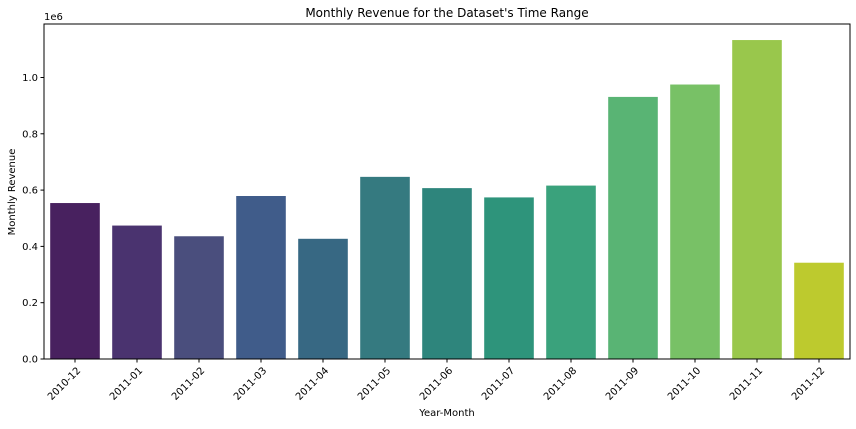  I want to click on y-axis-ticks: 0.0 0.2 0.4 0.6 0.8 1.0, so click(33, 219).